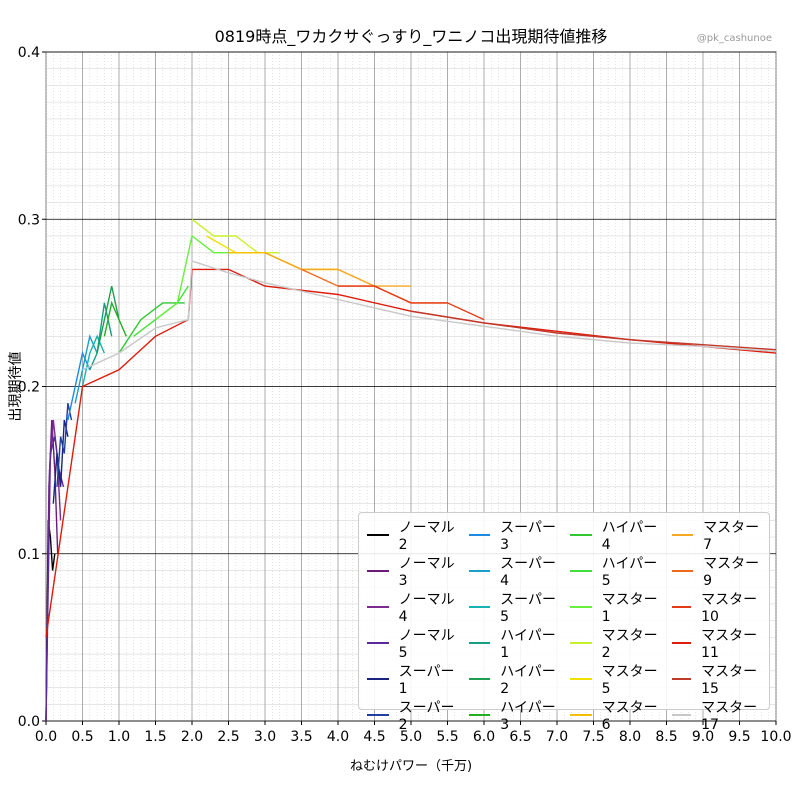 This screenshot has width=800, height=800. I want to click on legend-item: スーパー1, so click(412, 679).